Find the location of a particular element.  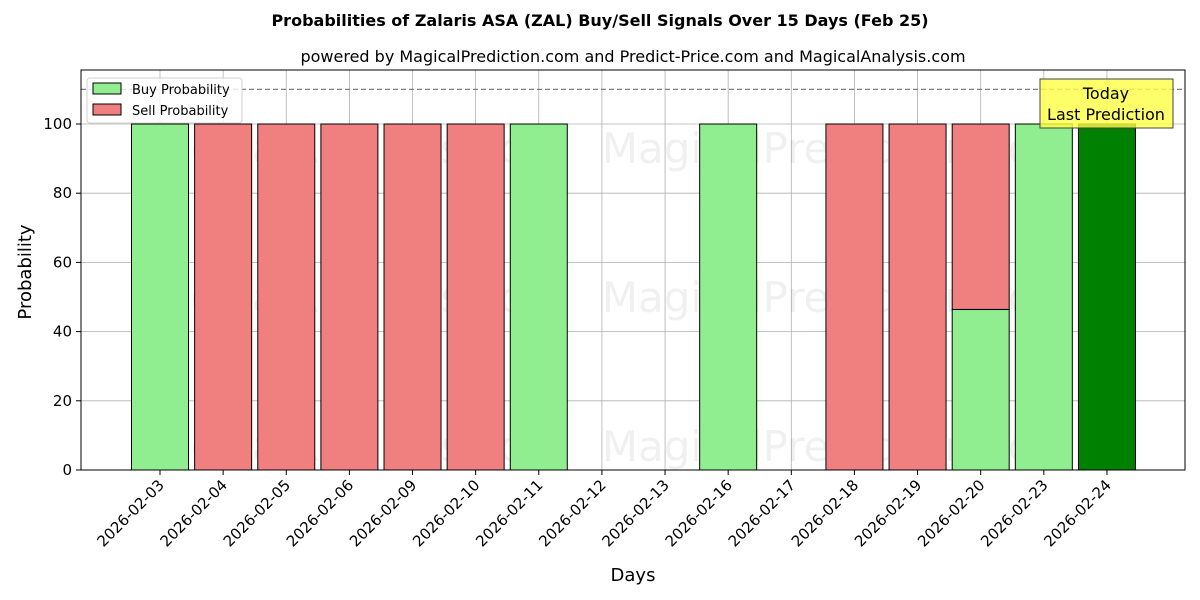

legend-sell-label: Sell Probability is located at coordinates (180, 111).